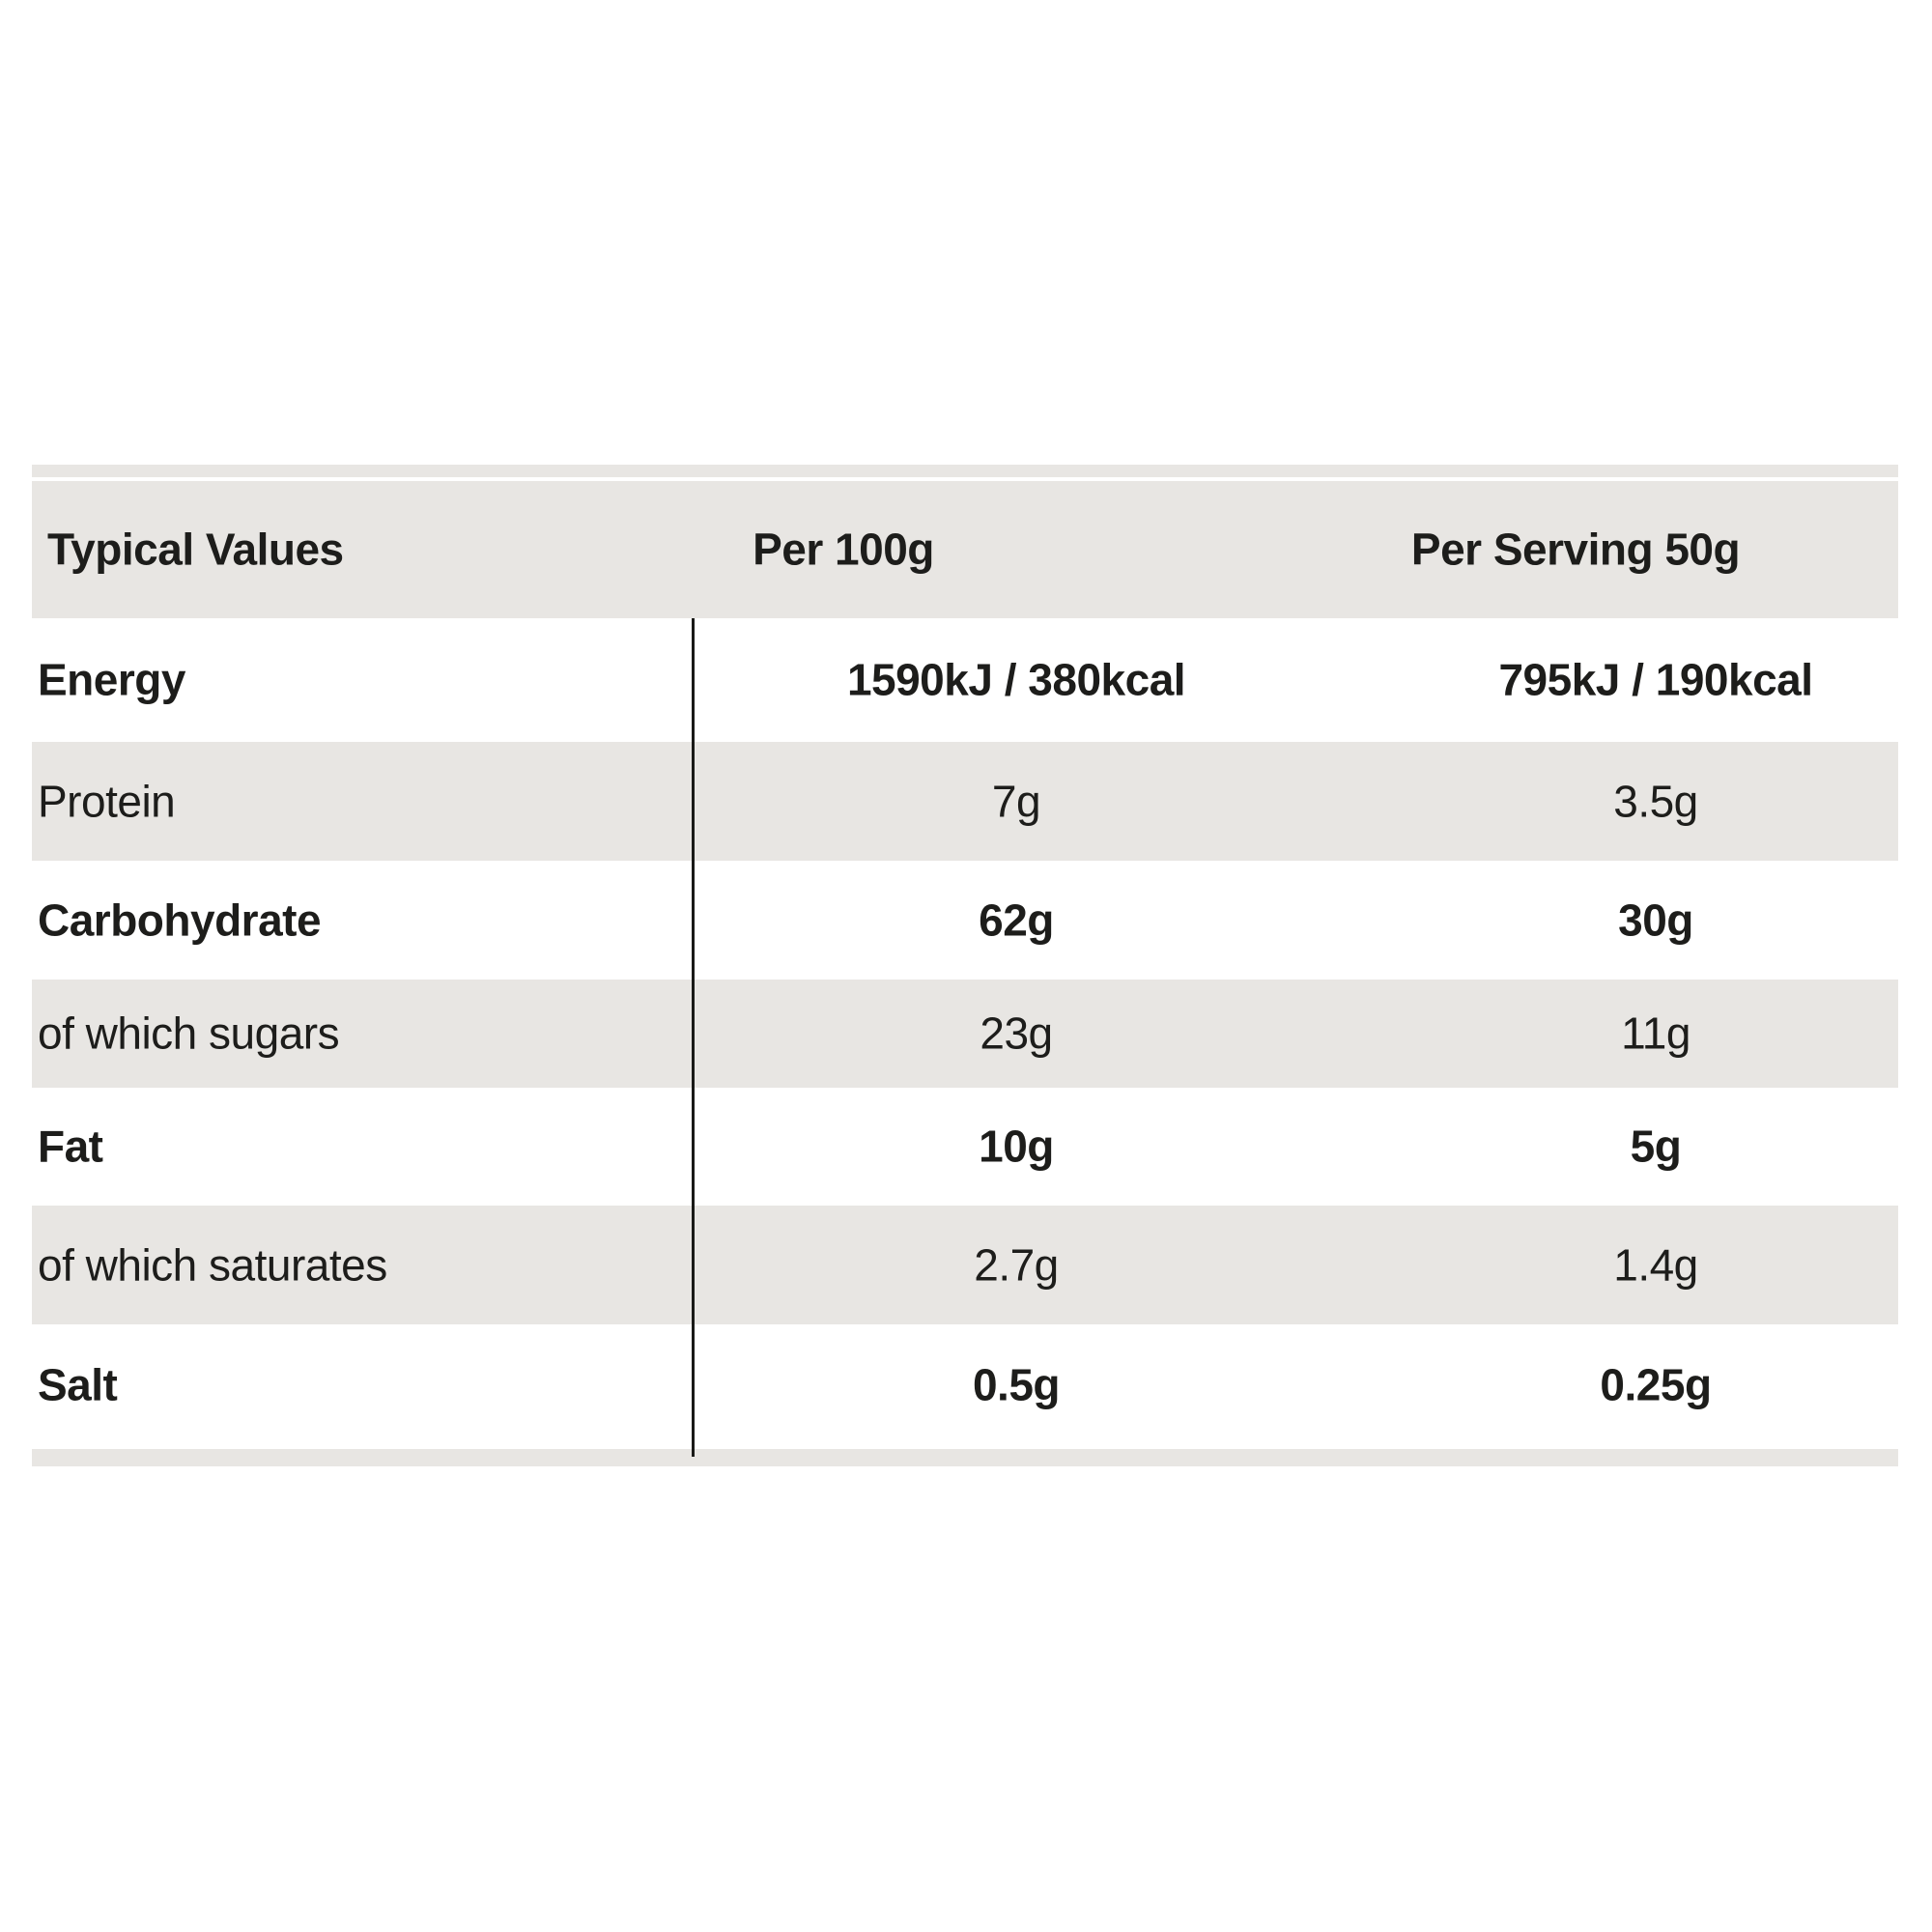 This screenshot has width=1932, height=1932. Describe the element at coordinates (965, 1385) in the screenshot. I see `table-row: Salt 0.5g 0.25g` at that location.